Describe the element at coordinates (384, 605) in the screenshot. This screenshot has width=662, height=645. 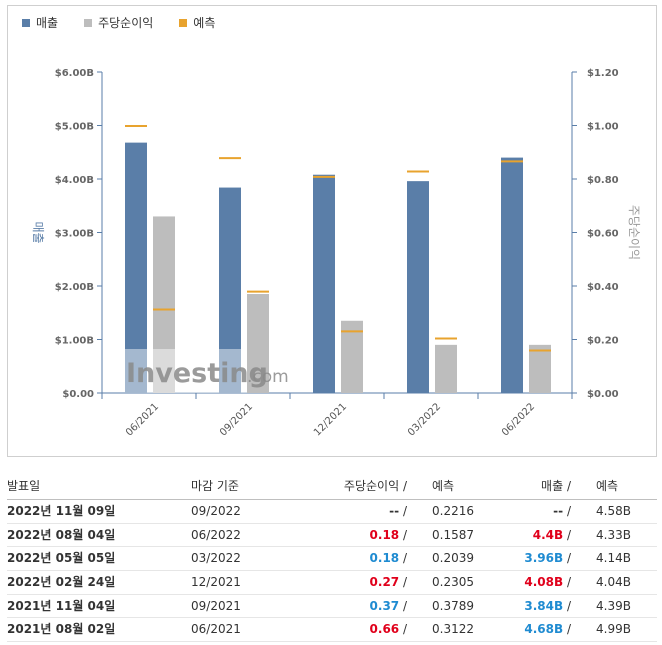
I see `row-eps-value: 0.37` at that location.